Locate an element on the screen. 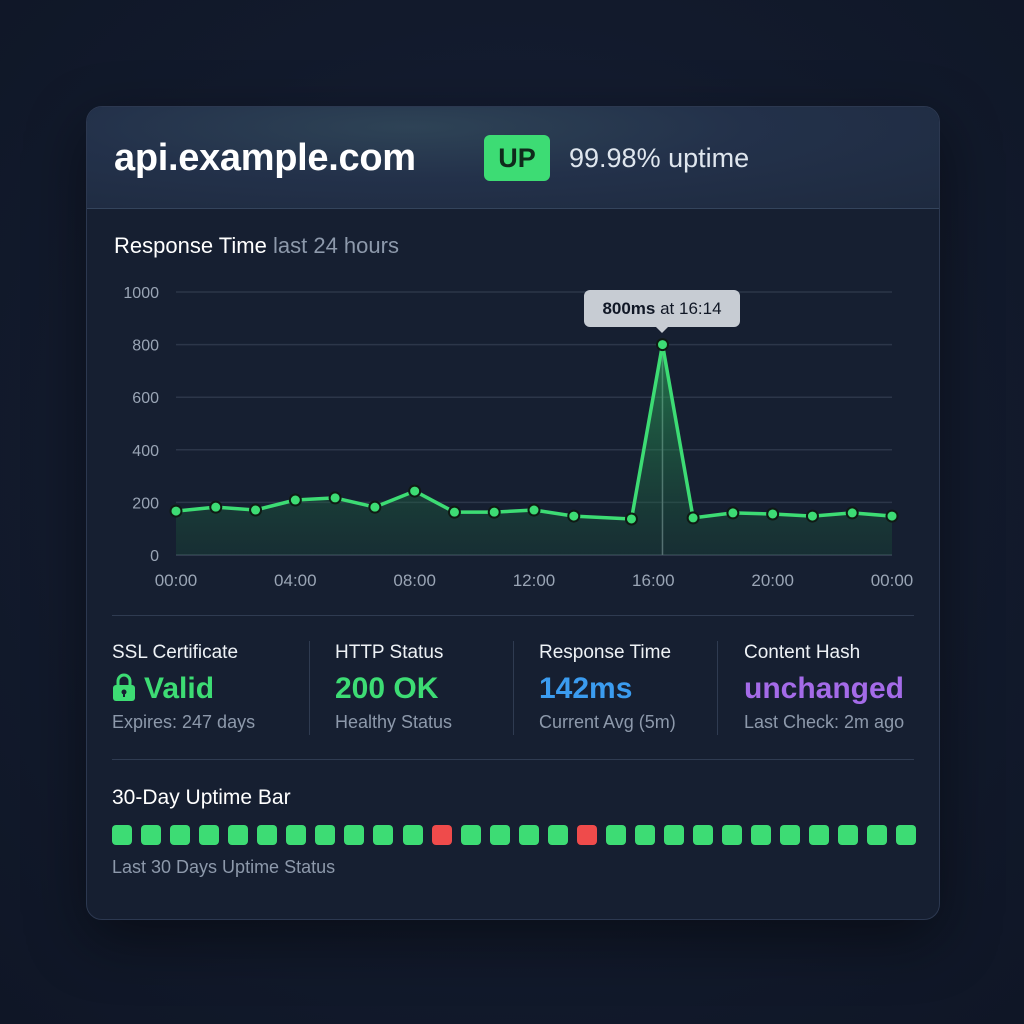 This screenshot has height=1024, width=1024. stat-sub: Expires: 247 days is located at coordinates (184, 722).